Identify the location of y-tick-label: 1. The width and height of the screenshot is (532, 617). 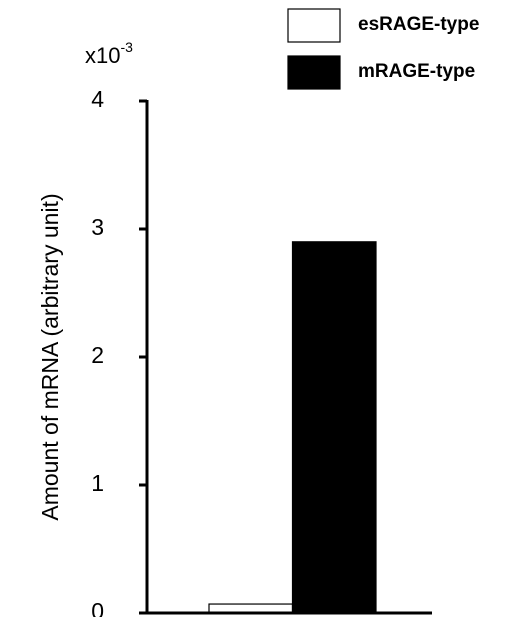
(97, 483).